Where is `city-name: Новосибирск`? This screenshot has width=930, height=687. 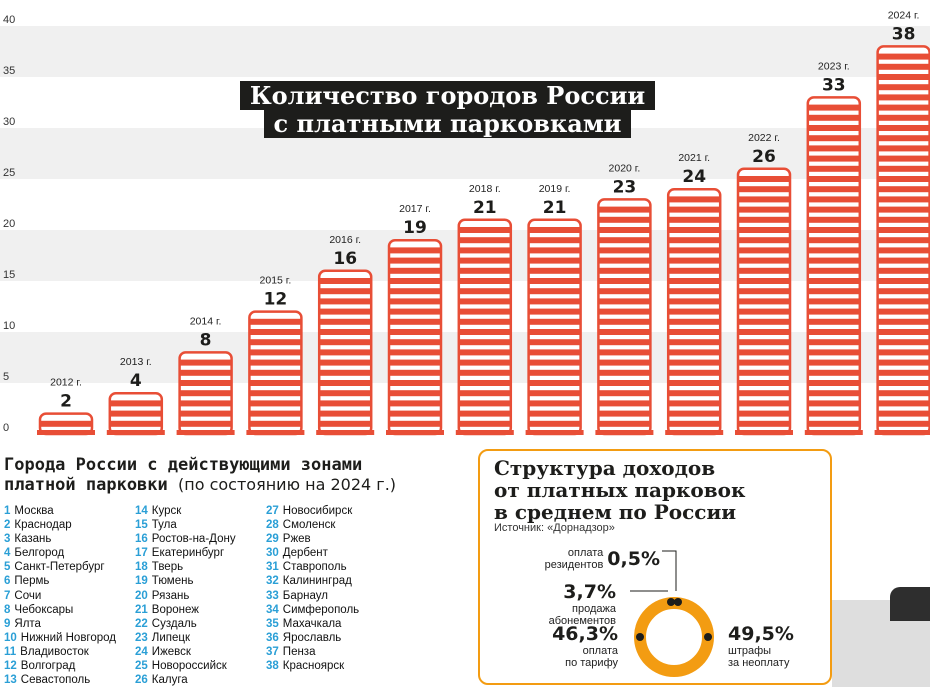 city-name: Новосибирск is located at coordinates (317, 511).